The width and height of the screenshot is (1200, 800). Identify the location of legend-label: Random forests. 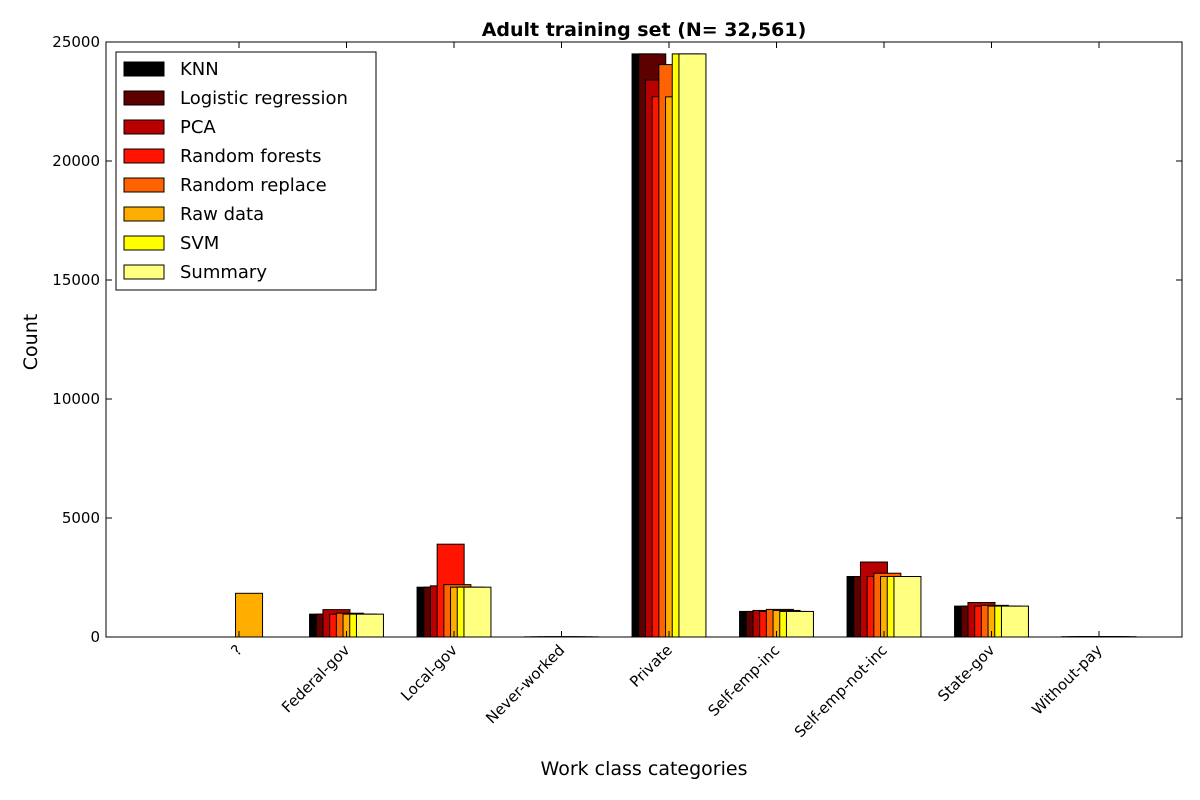
(251, 156).